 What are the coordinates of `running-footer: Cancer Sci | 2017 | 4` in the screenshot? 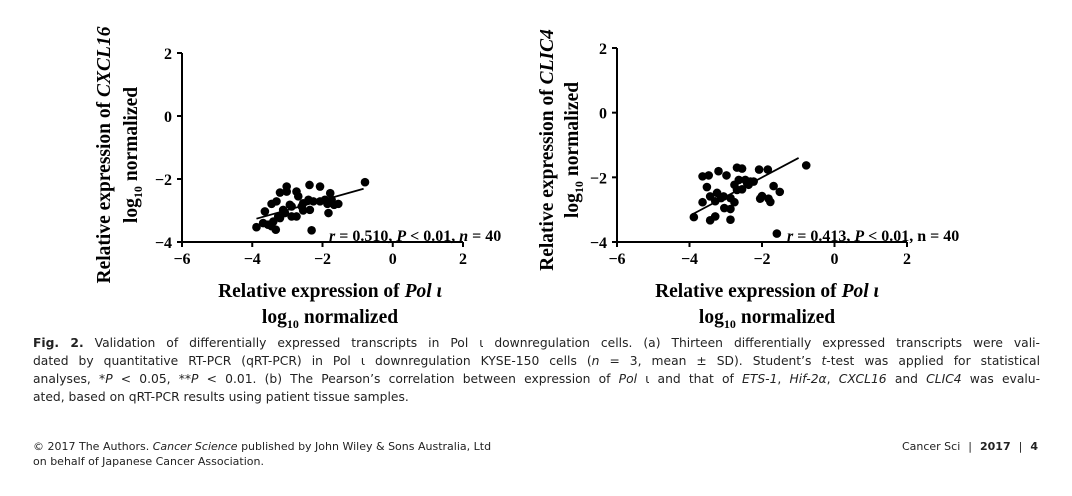 It's located at (970, 446).